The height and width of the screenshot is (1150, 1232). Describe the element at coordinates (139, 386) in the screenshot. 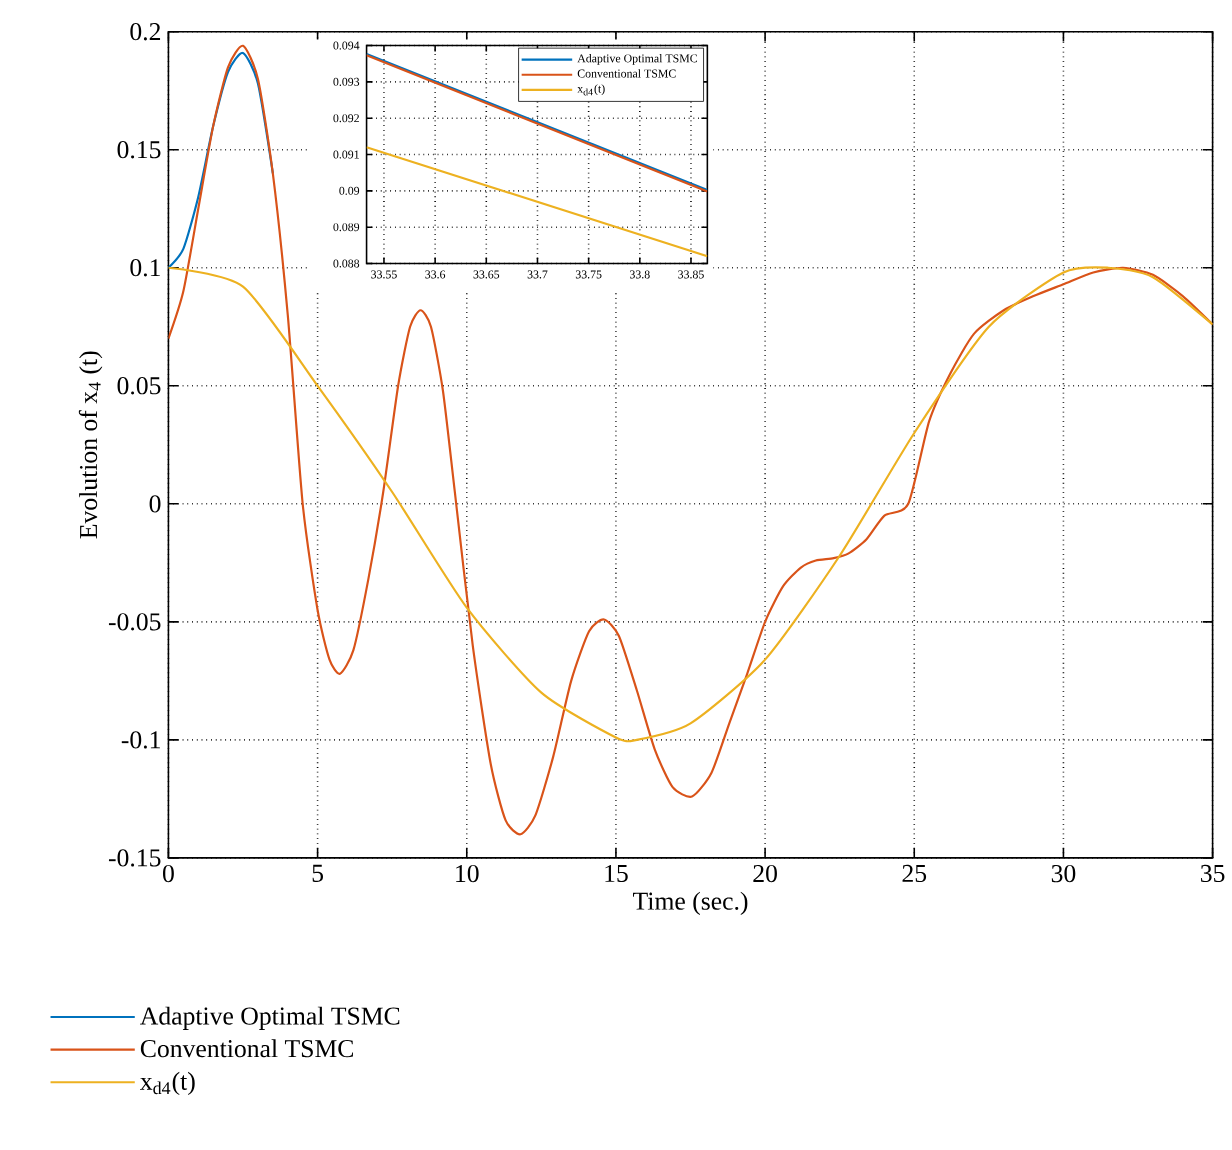

I see `y-tick-label: 0.05` at that location.